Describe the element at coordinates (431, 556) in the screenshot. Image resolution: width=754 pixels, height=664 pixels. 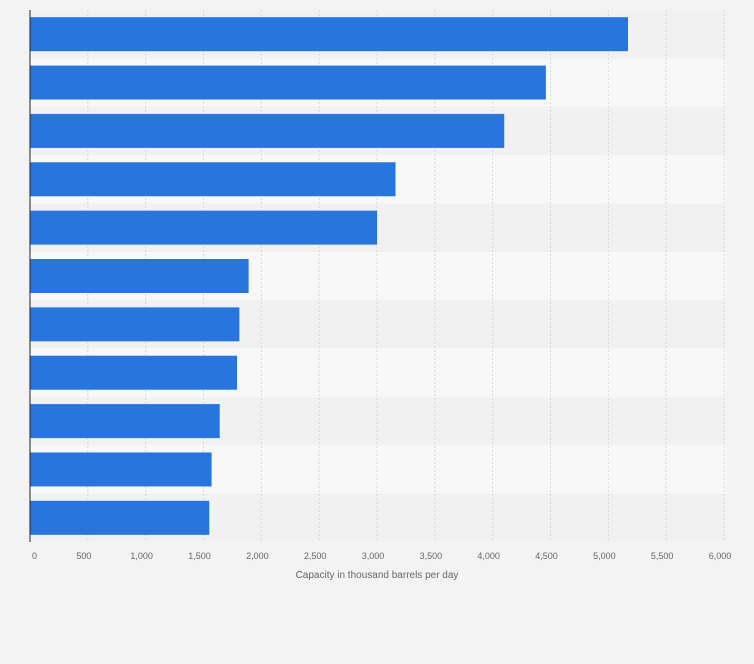
I see `x-tick-label: 3,500` at that location.